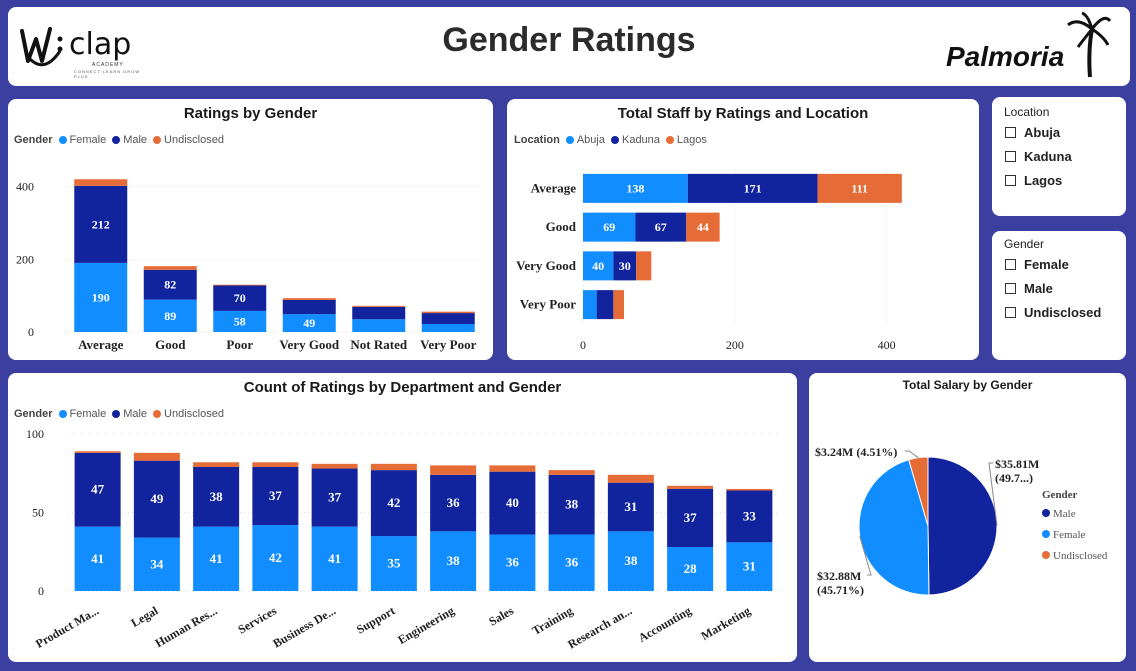 This screenshot has width=1136, height=671. Describe the element at coordinates (25, 259) in the screenshot. I see `y-tick-label: 200` at that location.